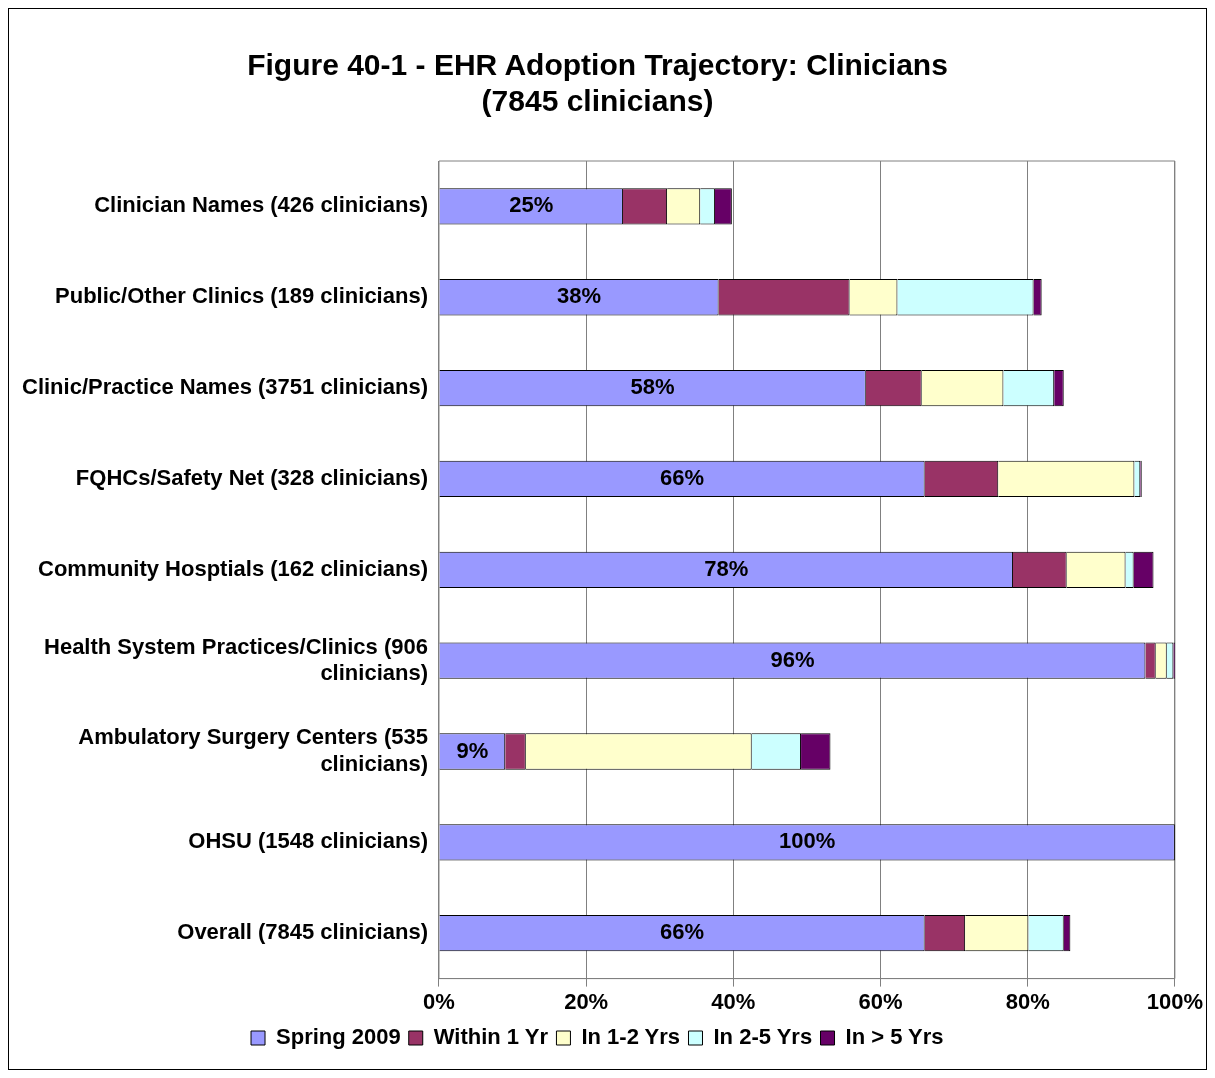  I want to click on data-label: 58%, so click(652, 387).